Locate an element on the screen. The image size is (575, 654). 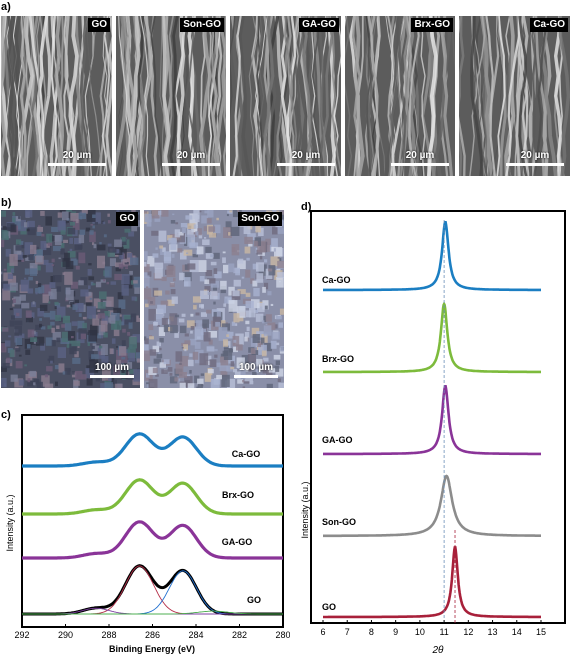
plot-frame is located at coordinates (152, 521).